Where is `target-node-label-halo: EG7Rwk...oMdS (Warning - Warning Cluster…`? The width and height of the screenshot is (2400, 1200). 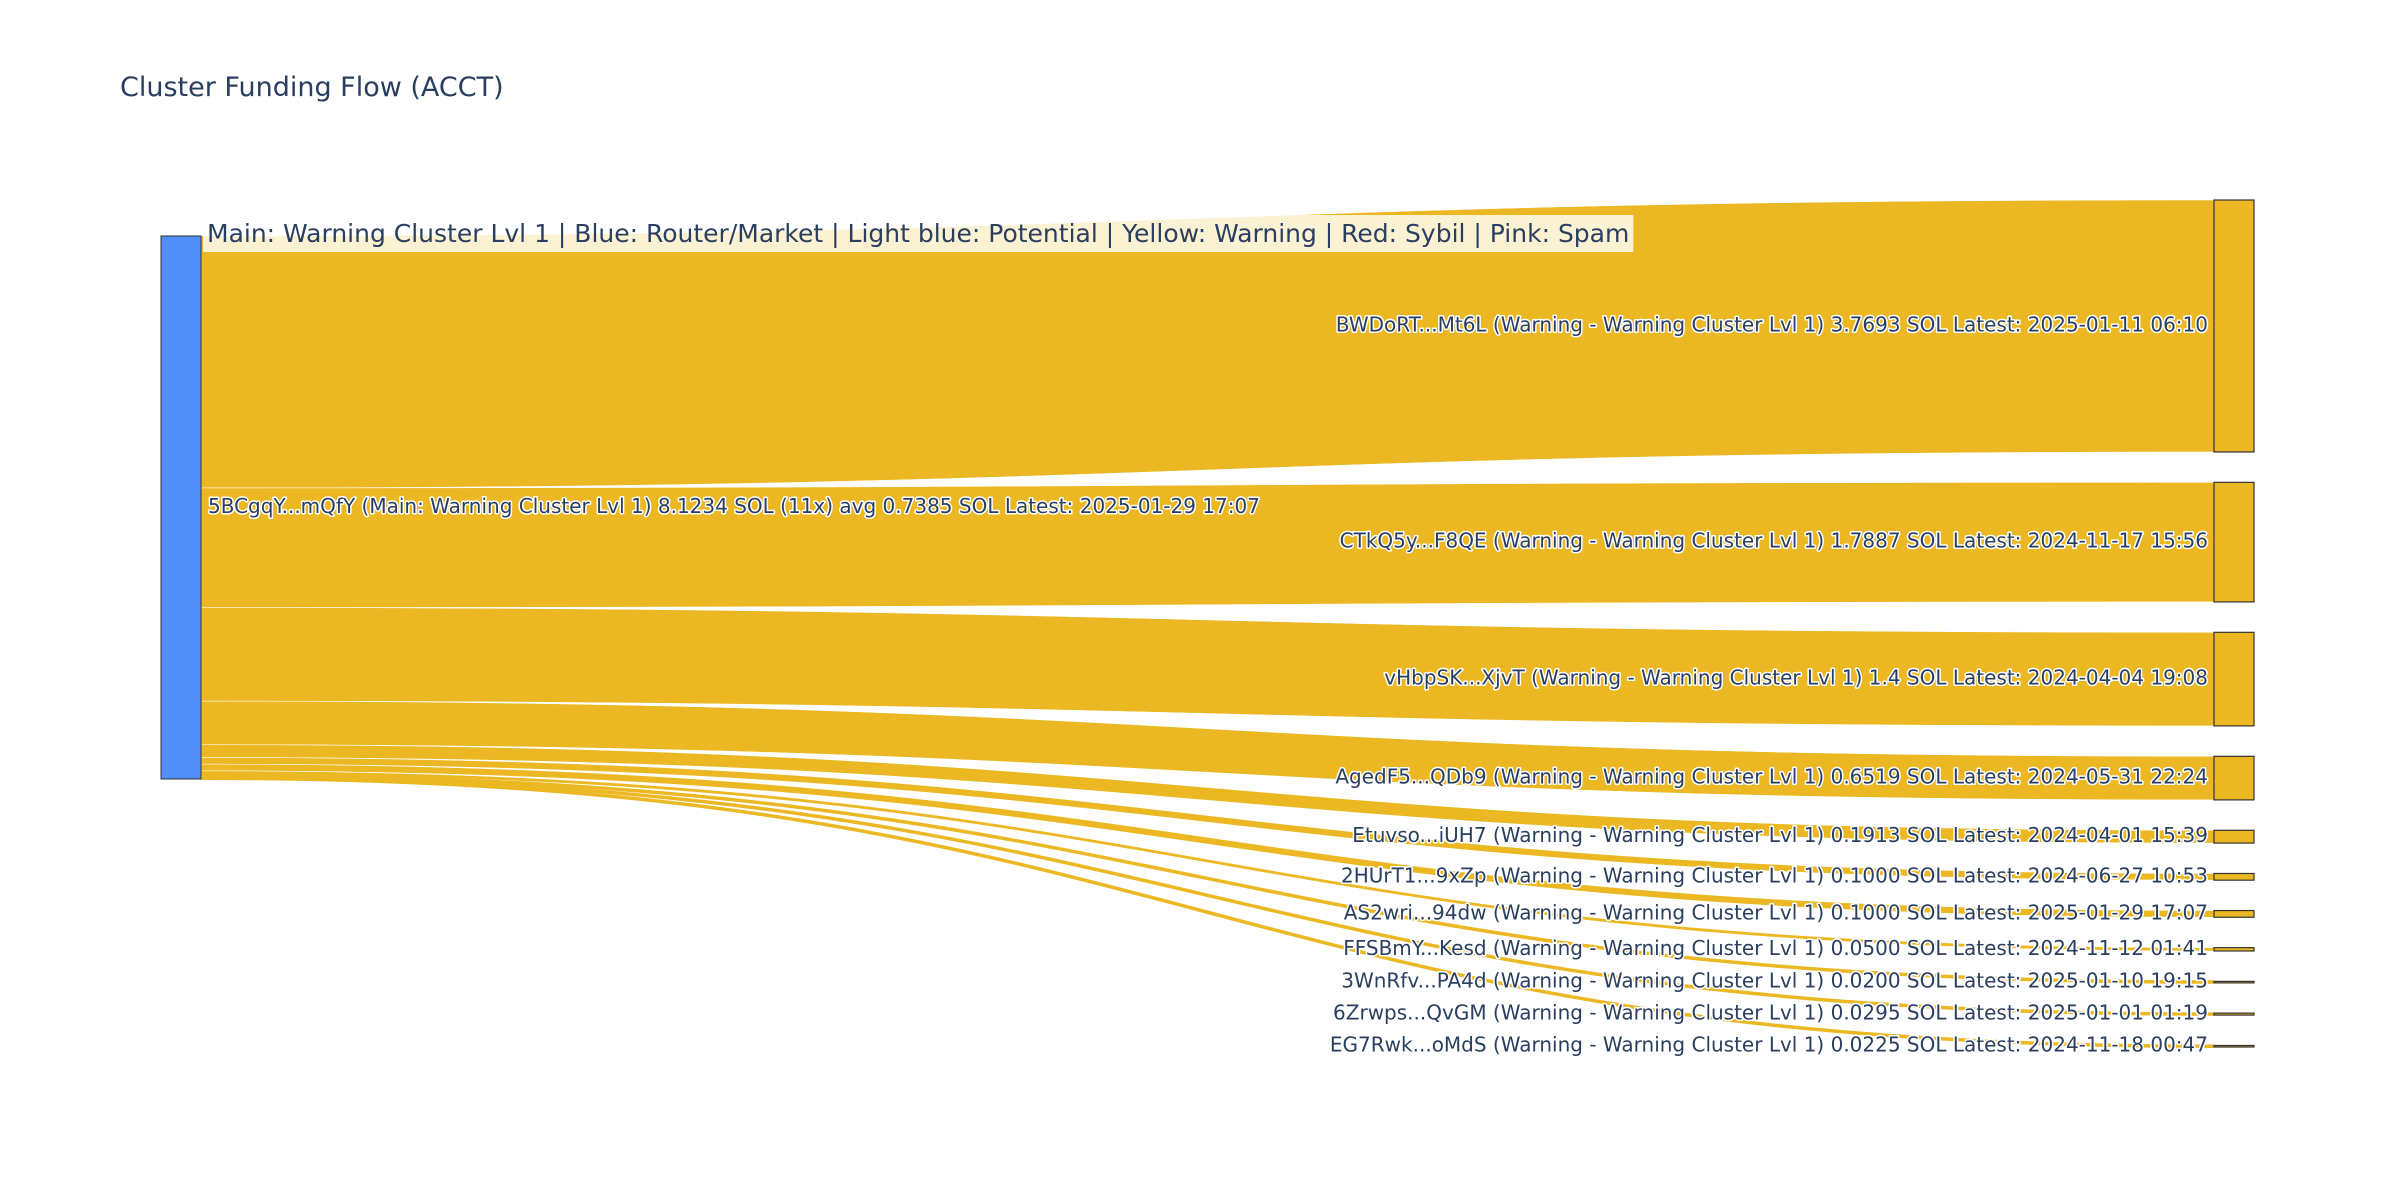
target-node-label-halo: EG7Rwk...oMdS (Warning - Warning Cluster… is located at coordinates (1769, 1045).